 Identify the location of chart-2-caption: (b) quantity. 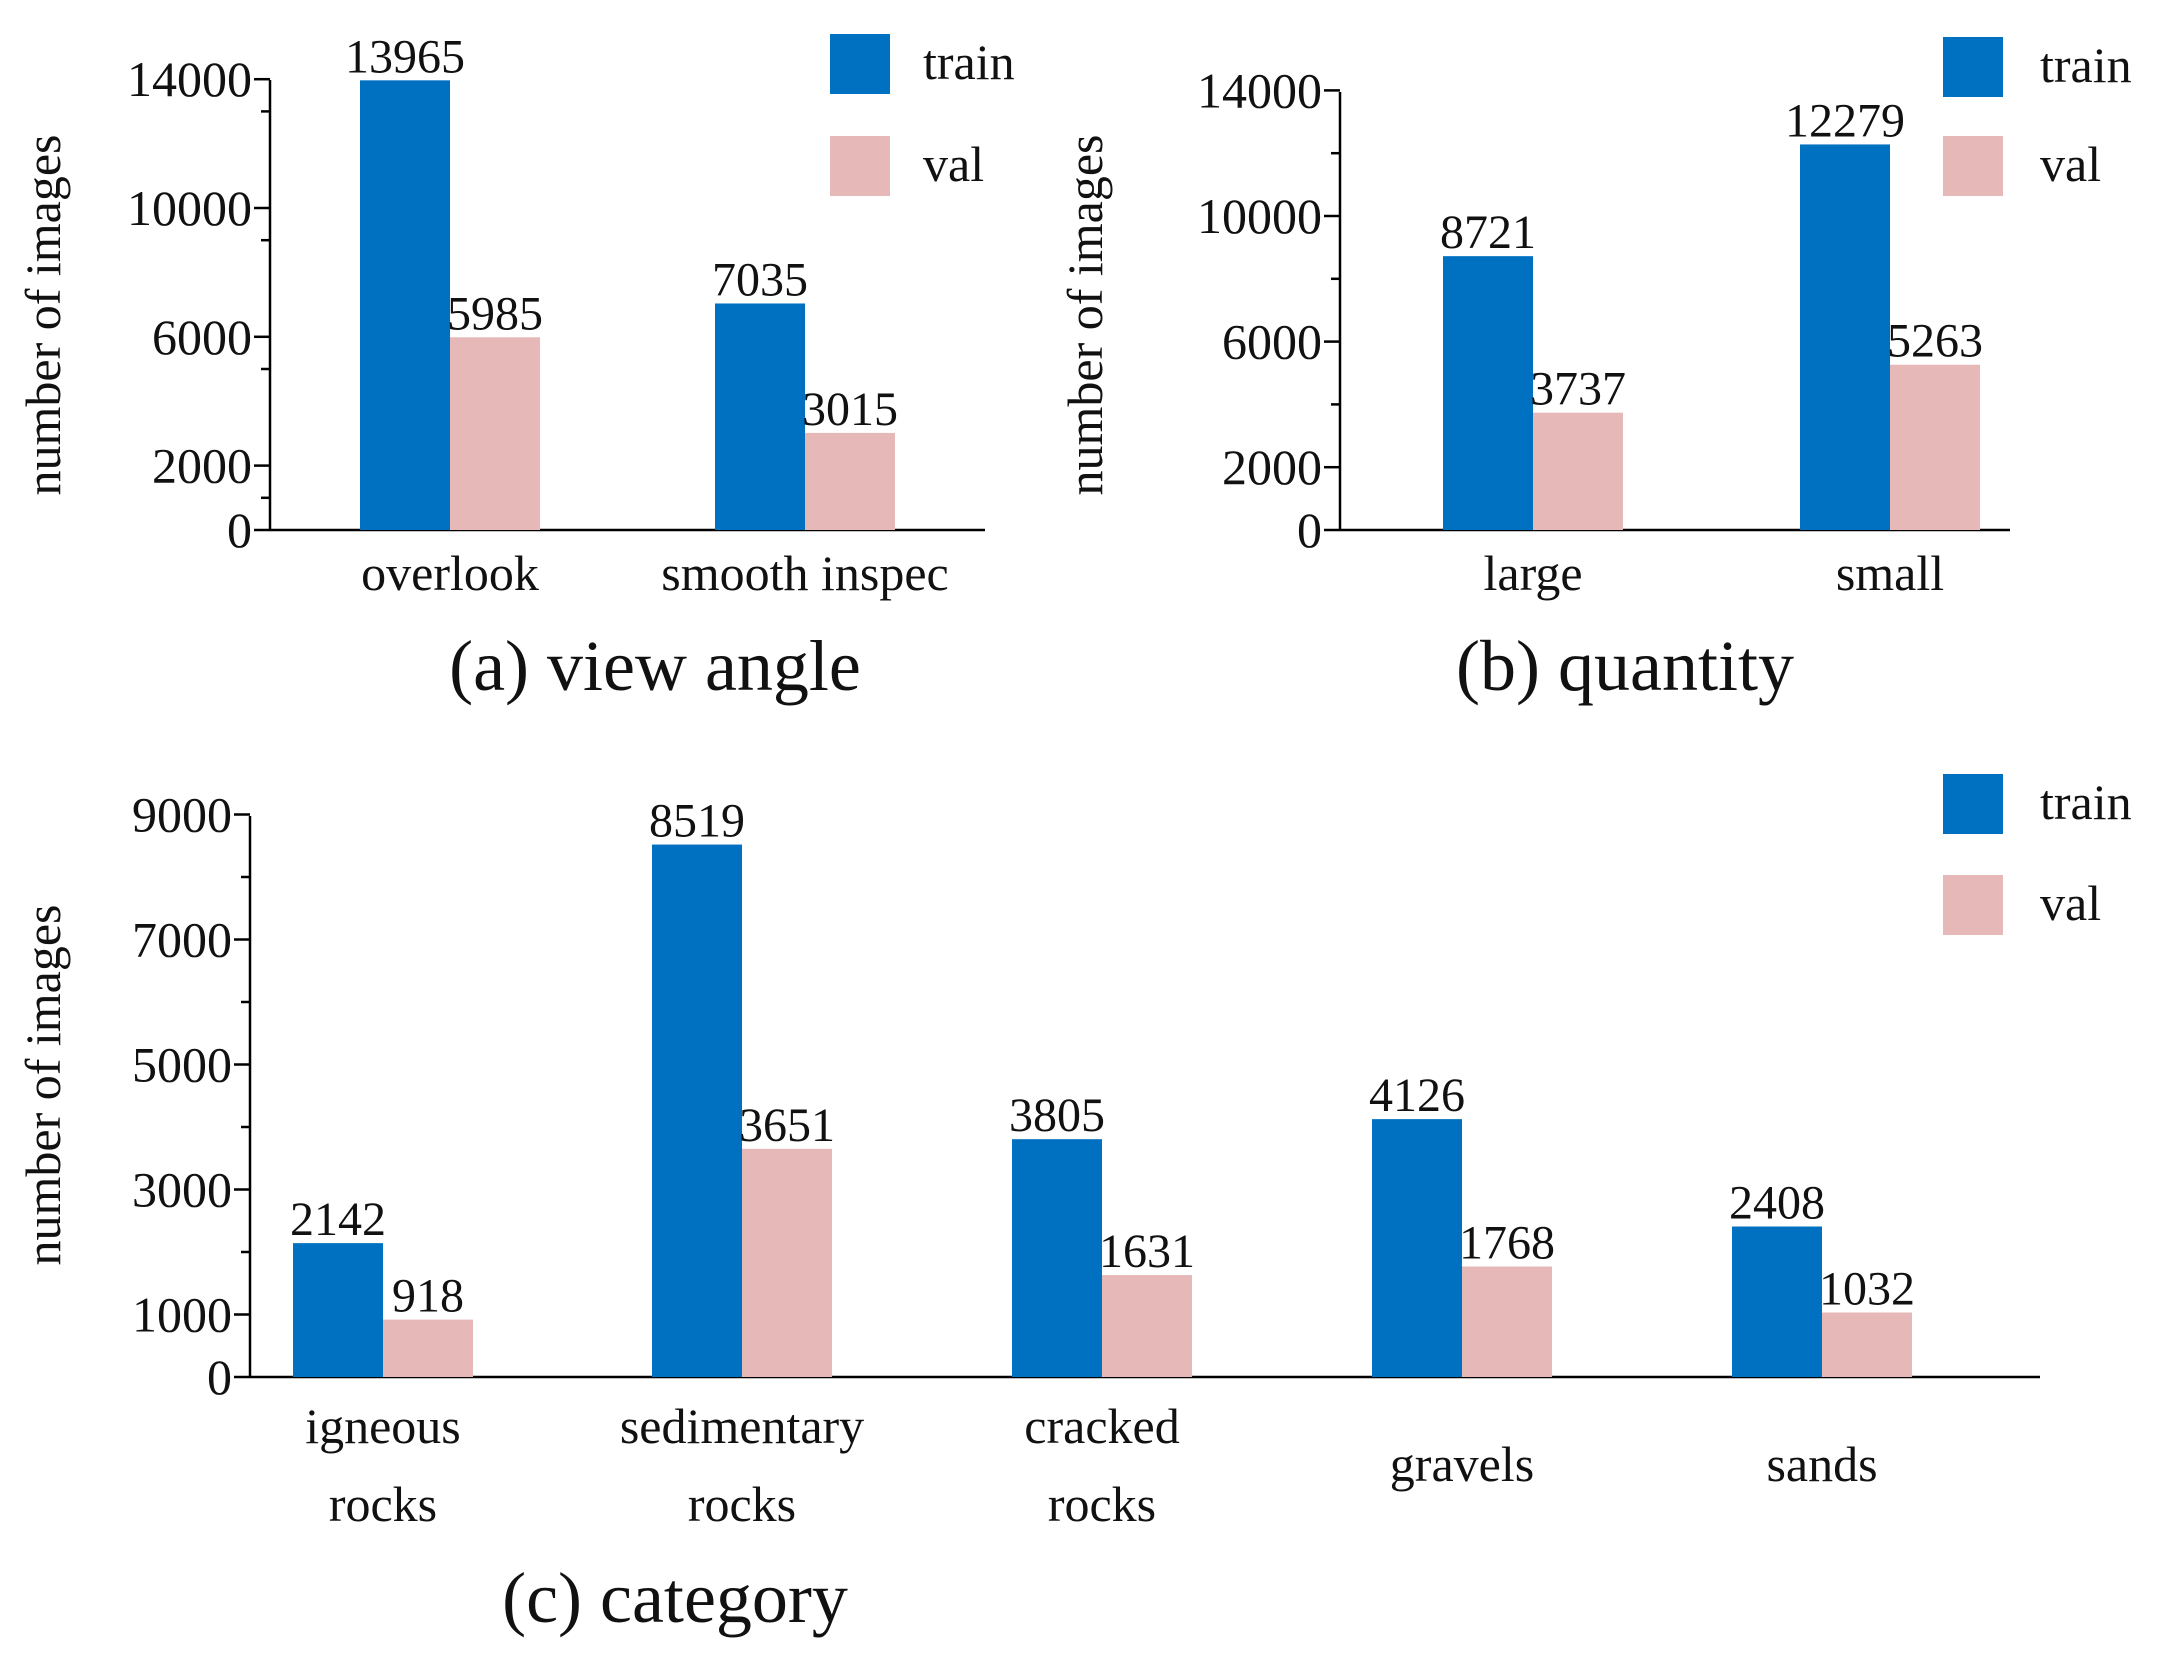
(1625, 666).